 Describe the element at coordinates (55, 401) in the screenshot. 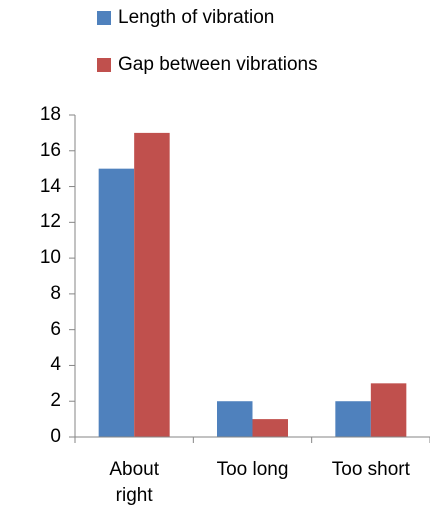

I see `y-tick-label: 2` at that location.